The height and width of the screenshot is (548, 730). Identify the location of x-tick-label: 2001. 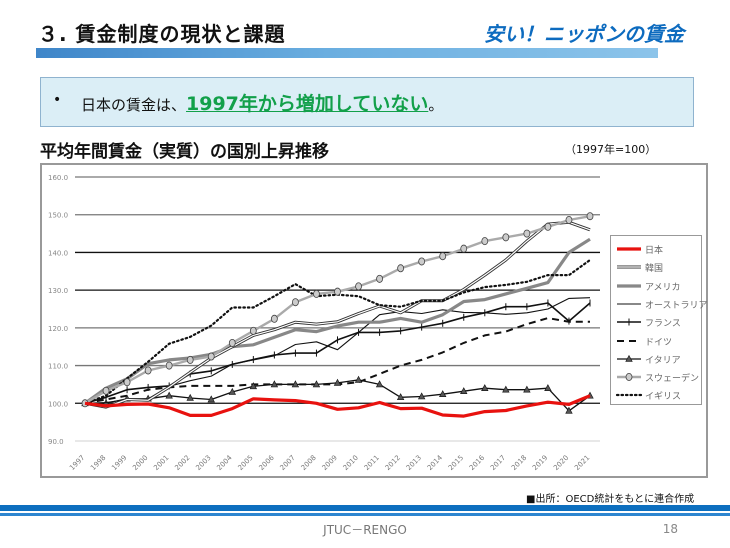
(161, 463).